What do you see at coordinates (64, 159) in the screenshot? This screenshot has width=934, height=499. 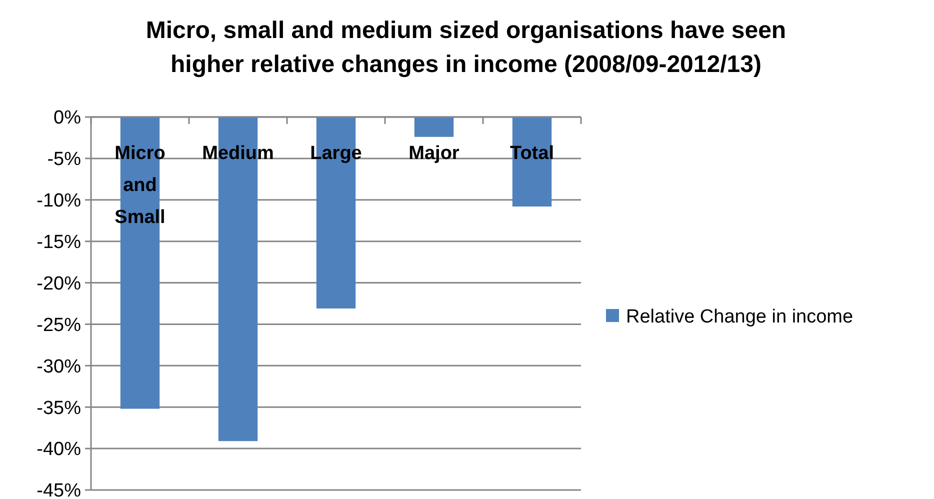 I see `y-tick-label: -5%` at bounding box center [64, 159].